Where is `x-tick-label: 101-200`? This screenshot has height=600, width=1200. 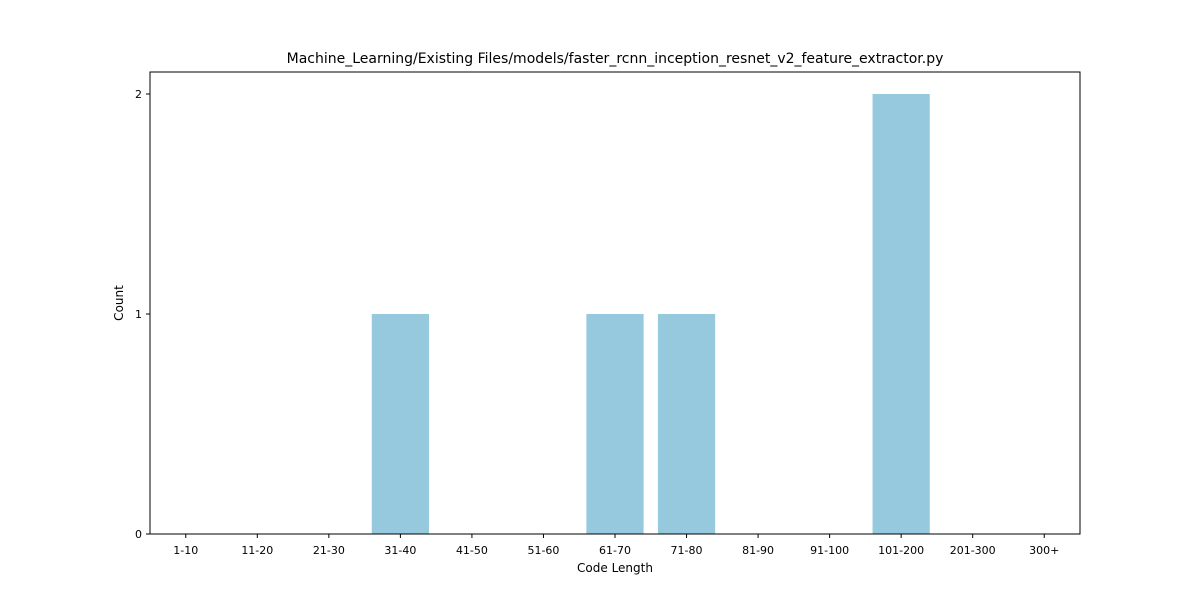 x-tick-label: 101-200 is located at coordinates (901, 550).